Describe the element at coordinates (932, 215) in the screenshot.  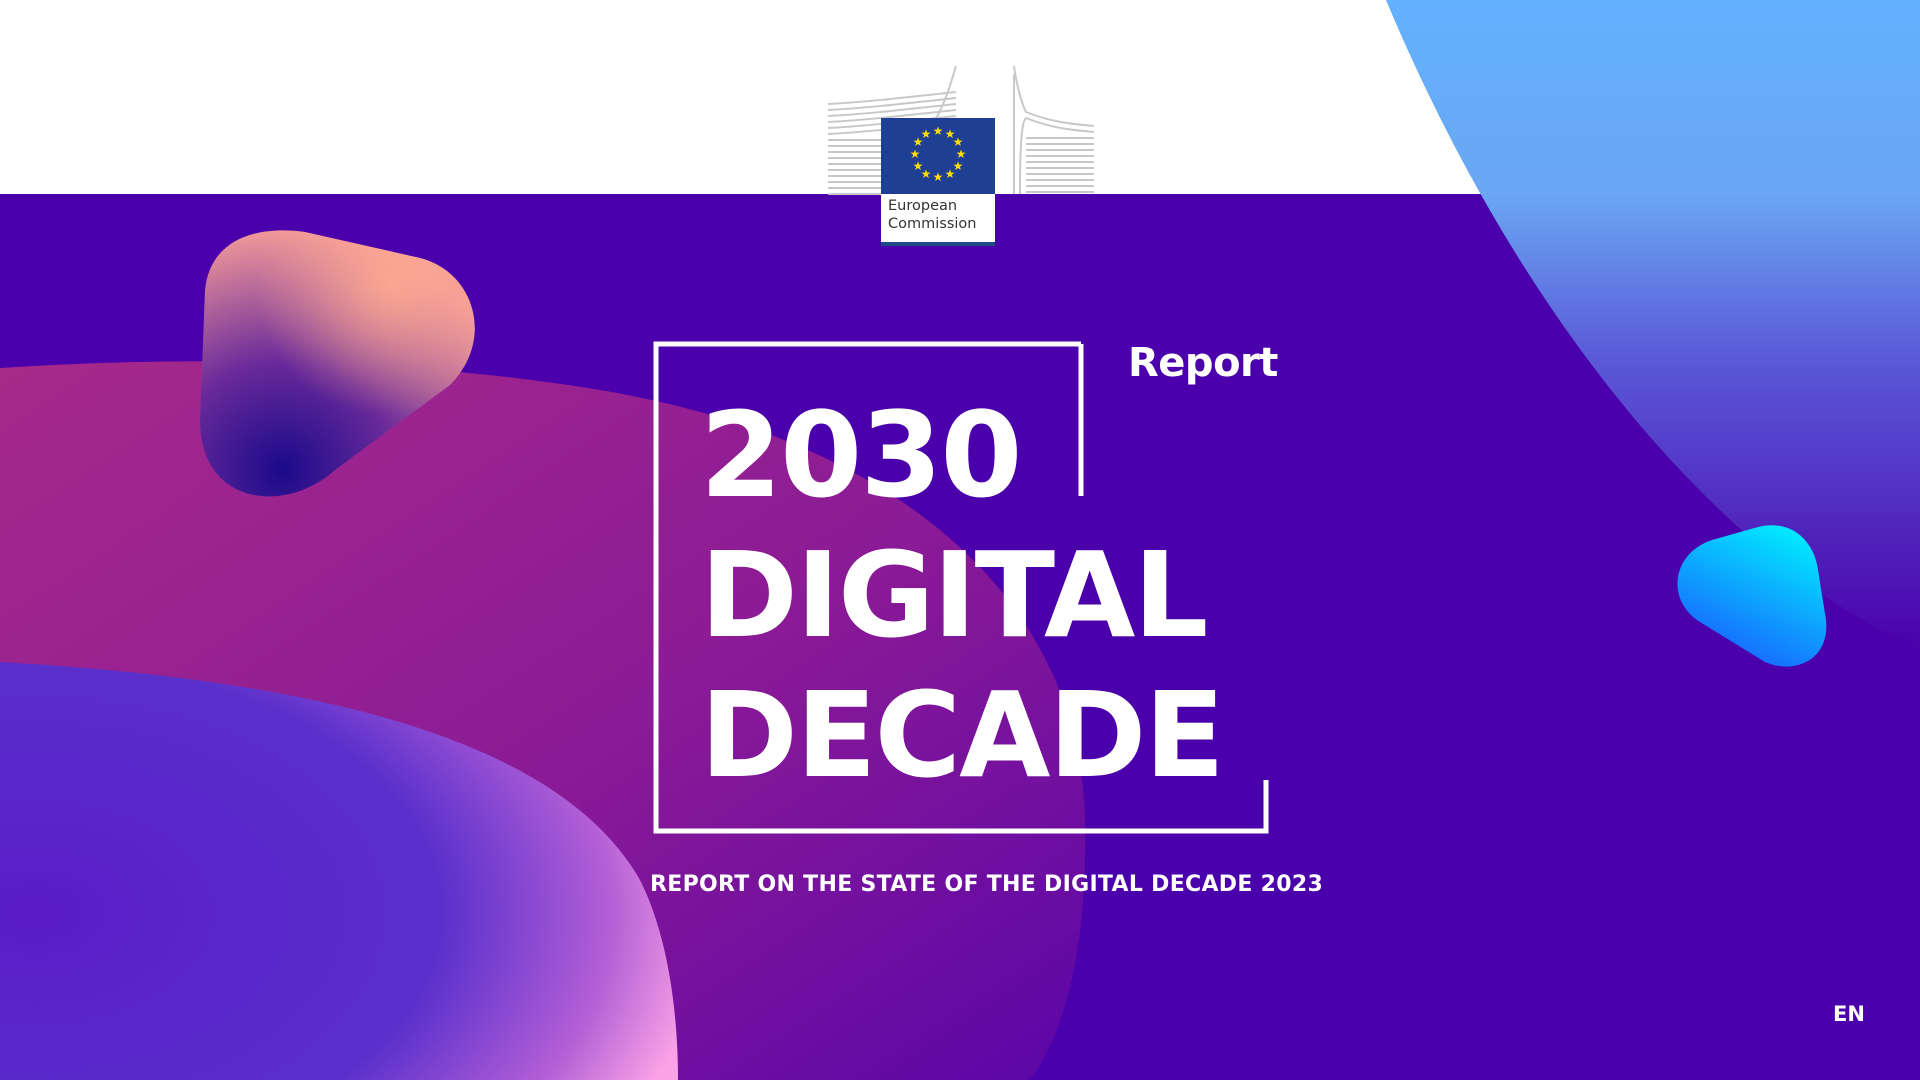
I see `publisher-name: European Commission` at that location.